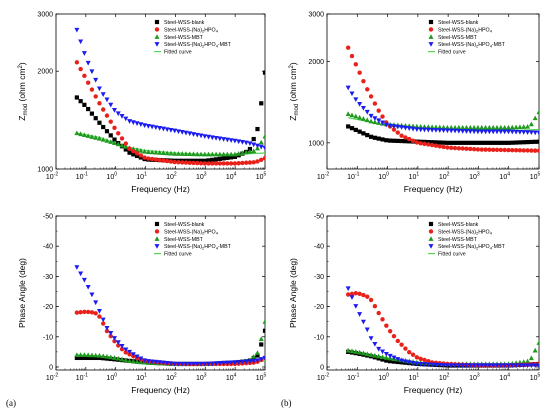 This screenshot has width=550, height=412. I want to click on panel-label-a: (a), so click(11, 403).